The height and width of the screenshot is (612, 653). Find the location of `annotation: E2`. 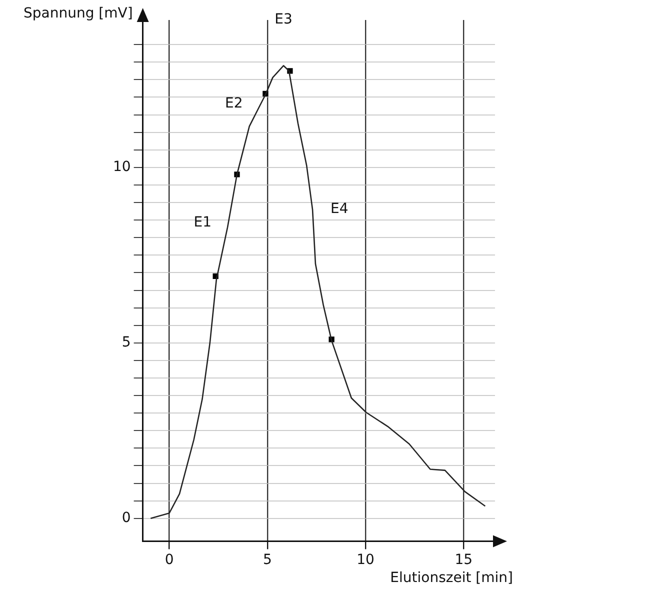

annotation: E2 is located at coordinates (234, 103).